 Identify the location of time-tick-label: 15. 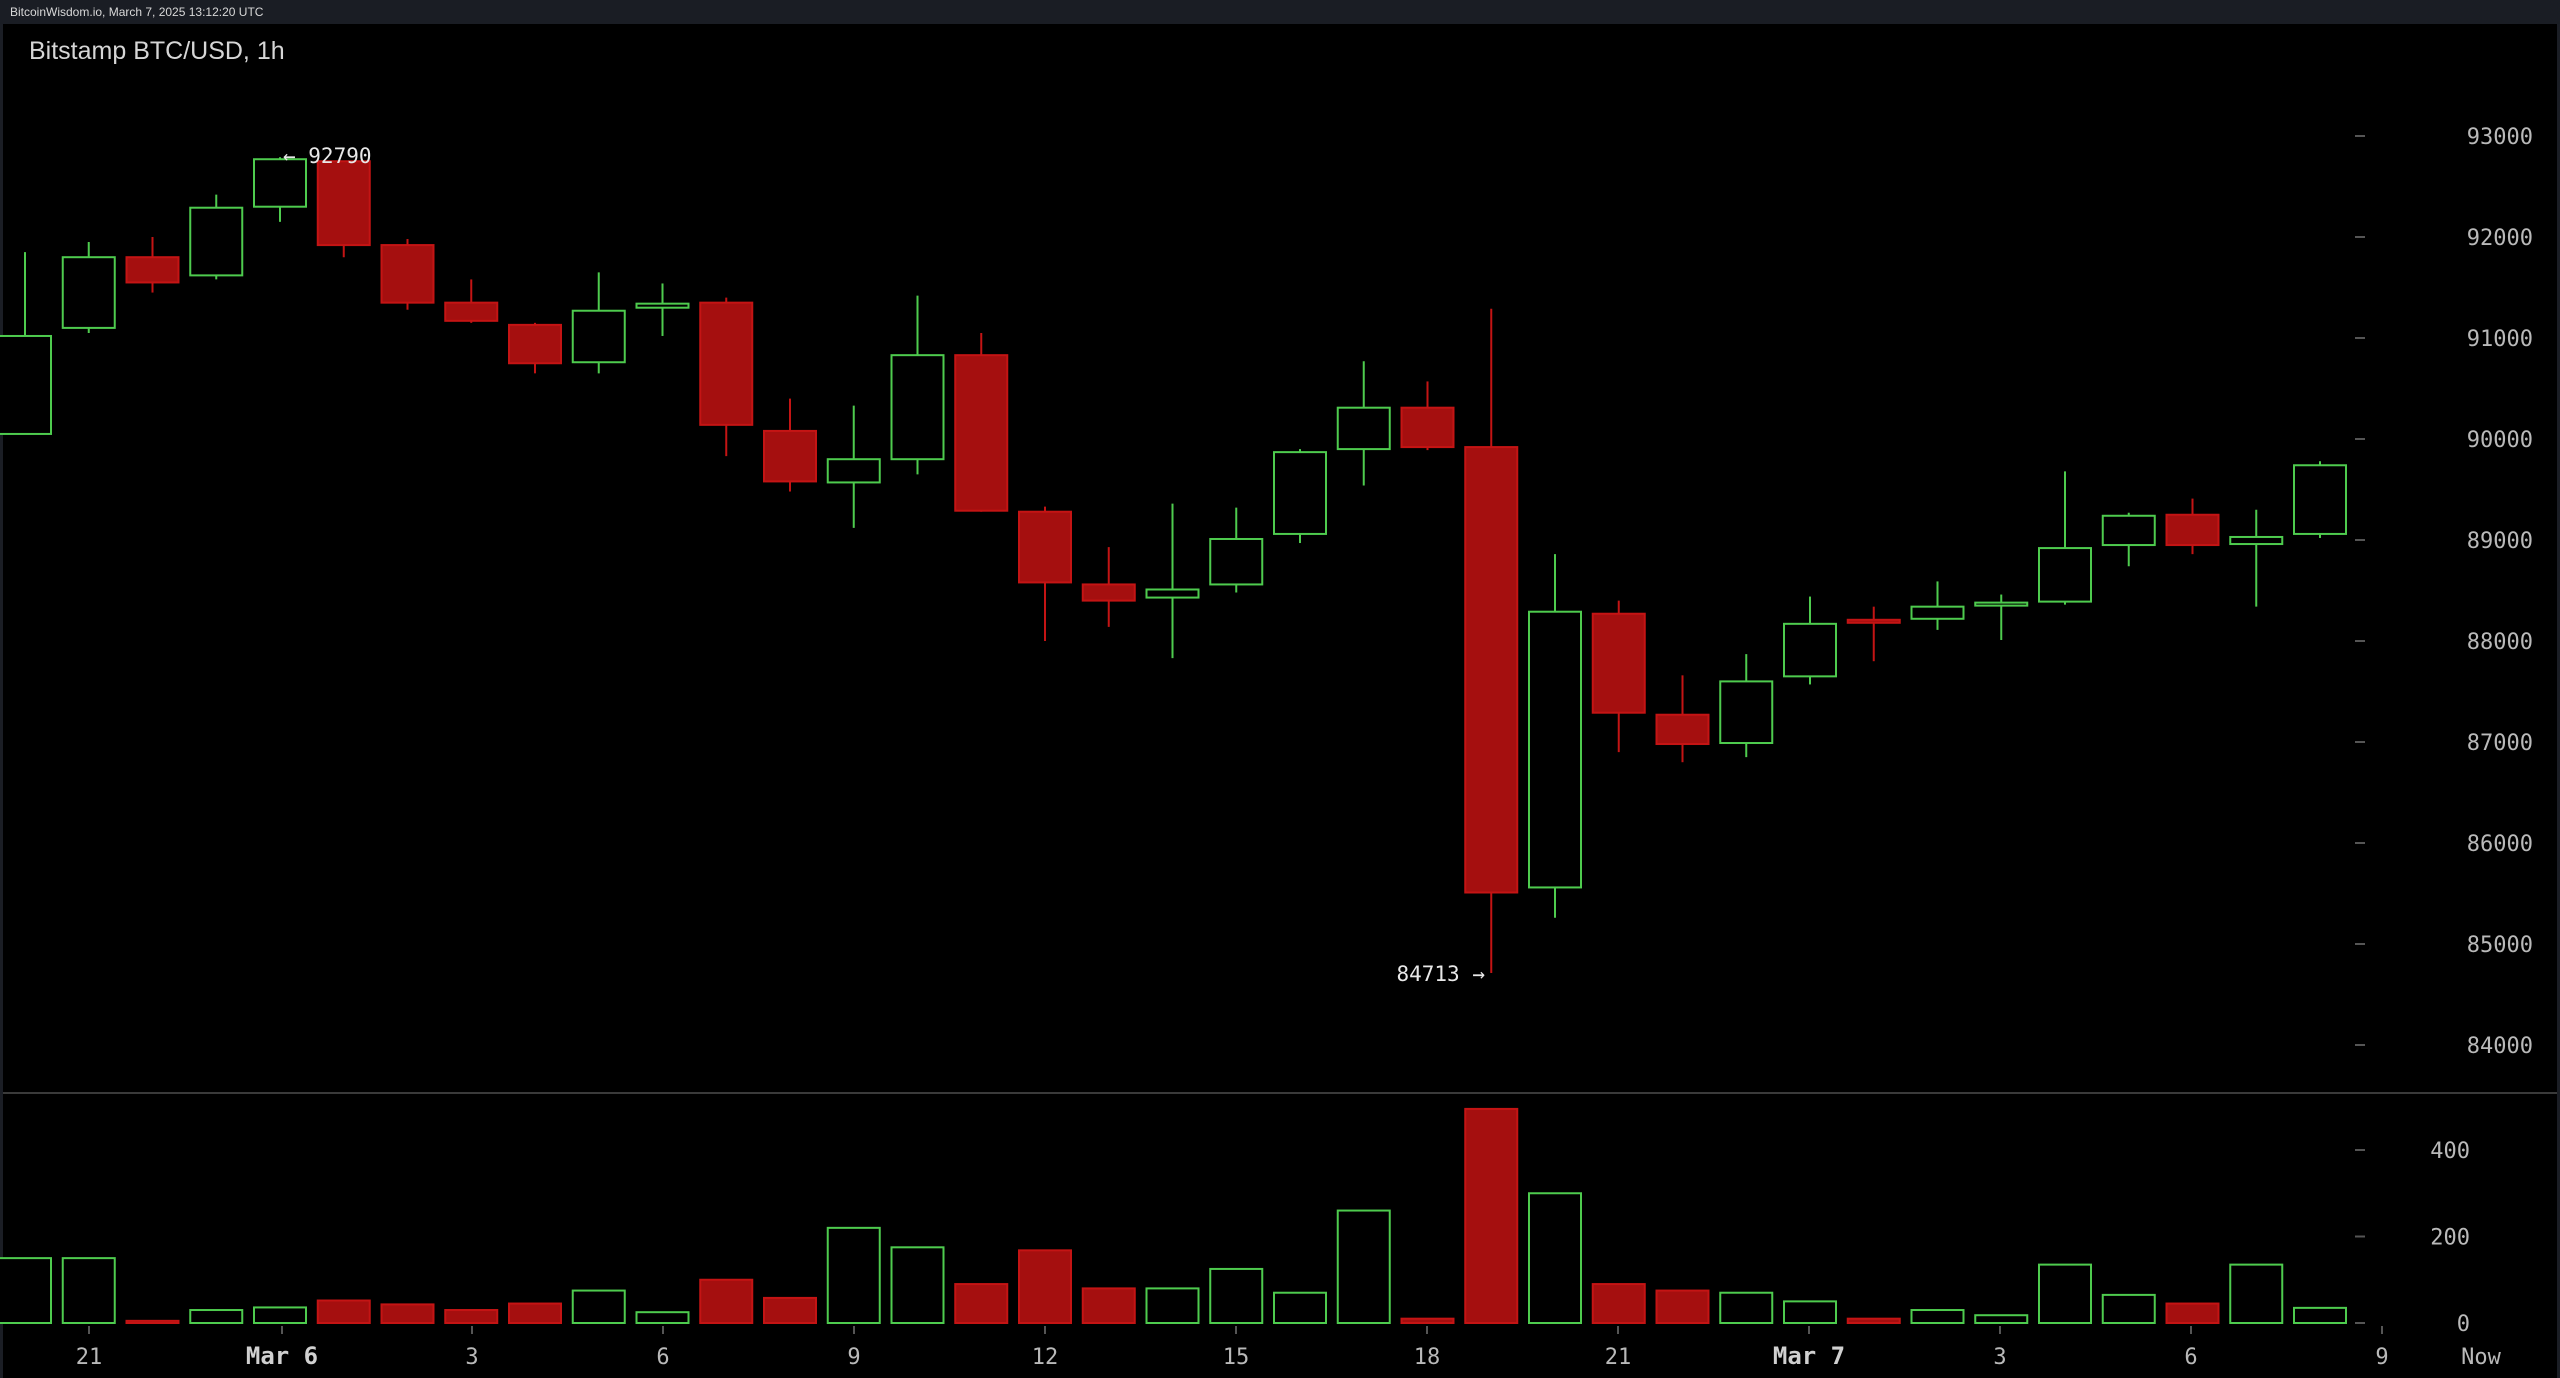
(1236, 1357).